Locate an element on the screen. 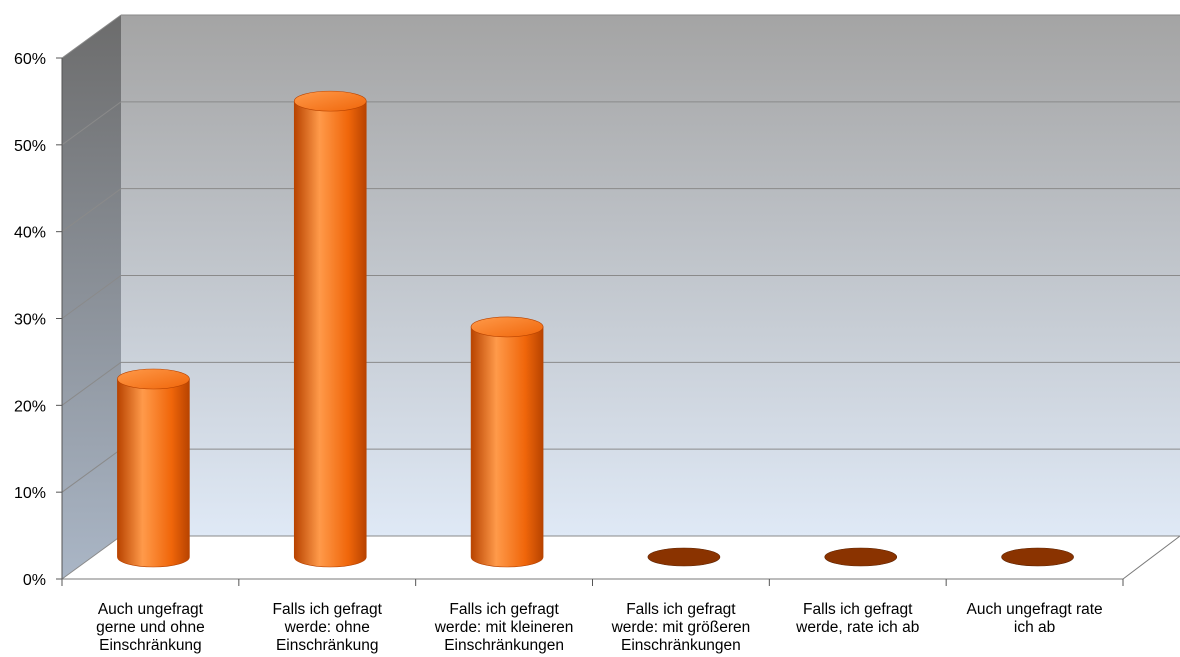 This screenshot has width=1180, height=657. y-tick-label: 0% is located at coordinates (34, 580).